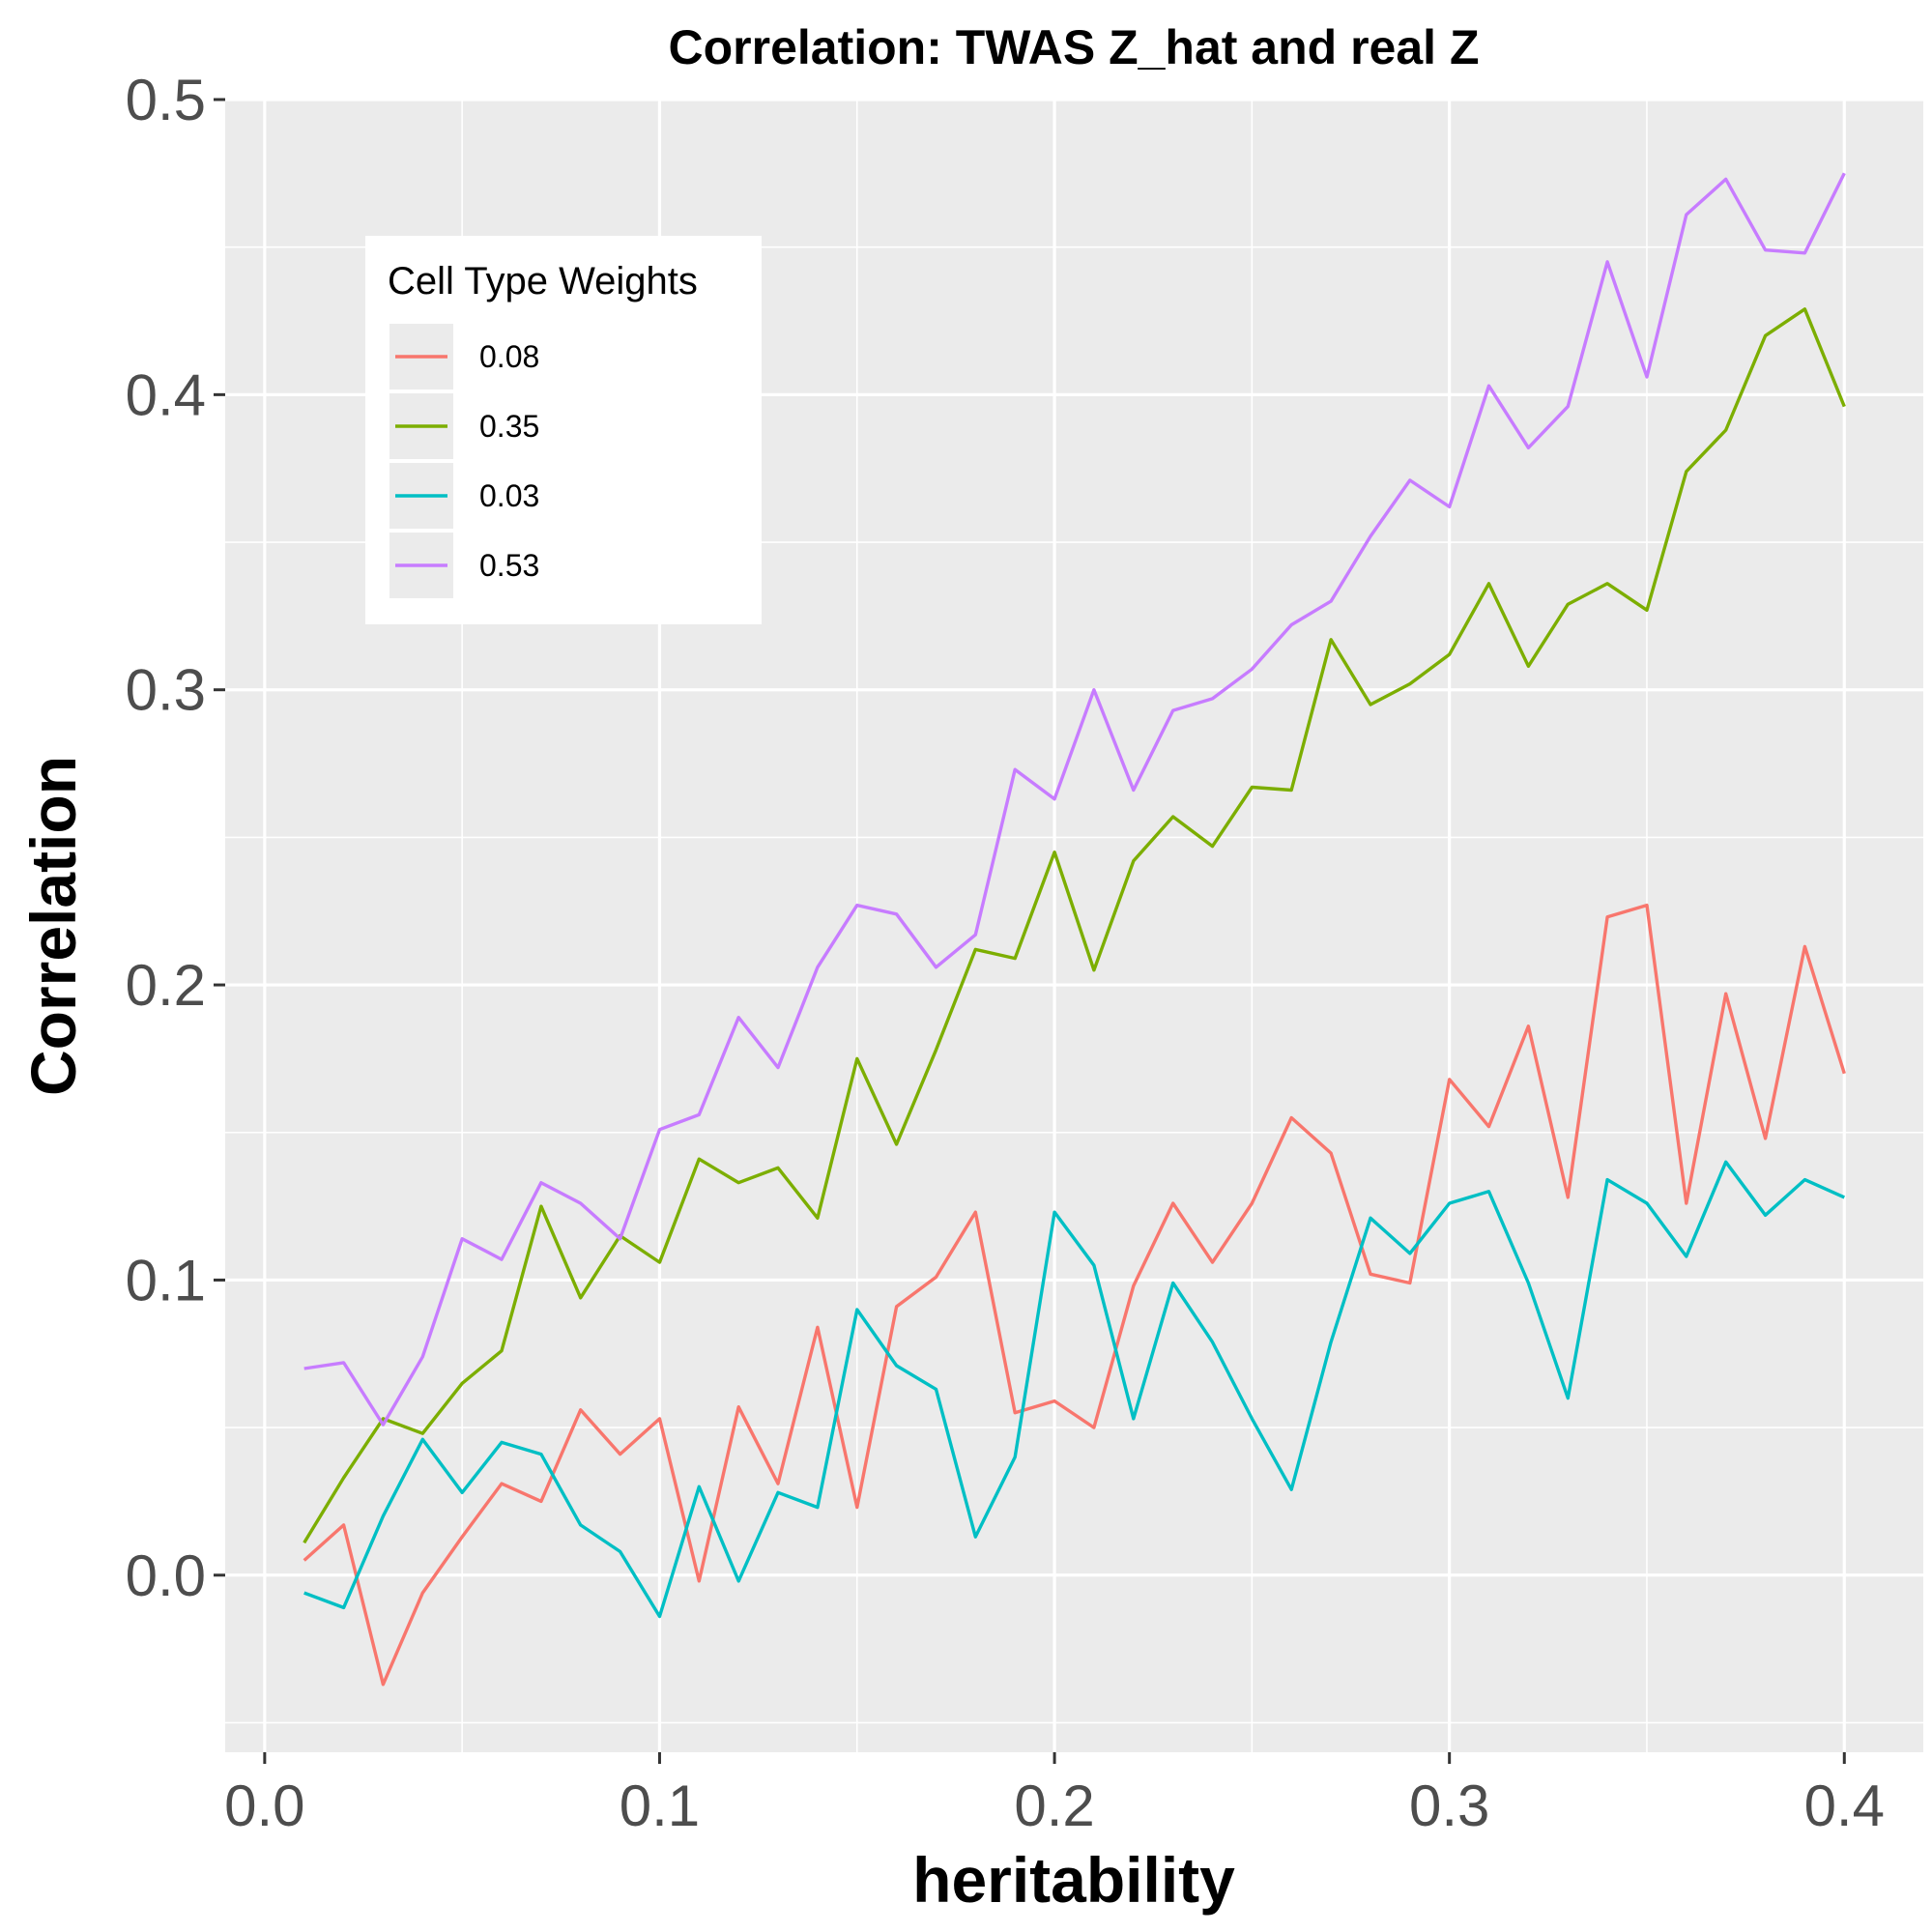 Image resolution: width=1932 pixels, height=1932 pixels. What do you see at coordinates (166, 394) in the screenshot?
I see `y-tick-label: 0.4` at bounding box center [166, 394].